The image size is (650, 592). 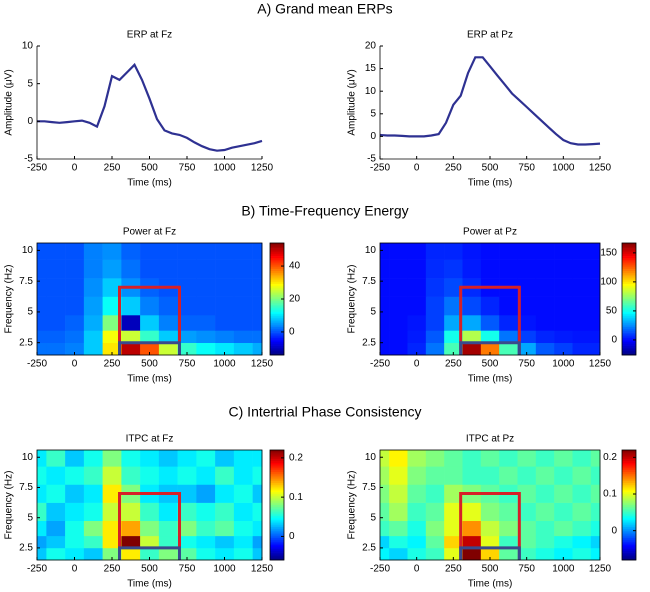 I want to click on x-tick-label: 250, so click(x=453, y=168).